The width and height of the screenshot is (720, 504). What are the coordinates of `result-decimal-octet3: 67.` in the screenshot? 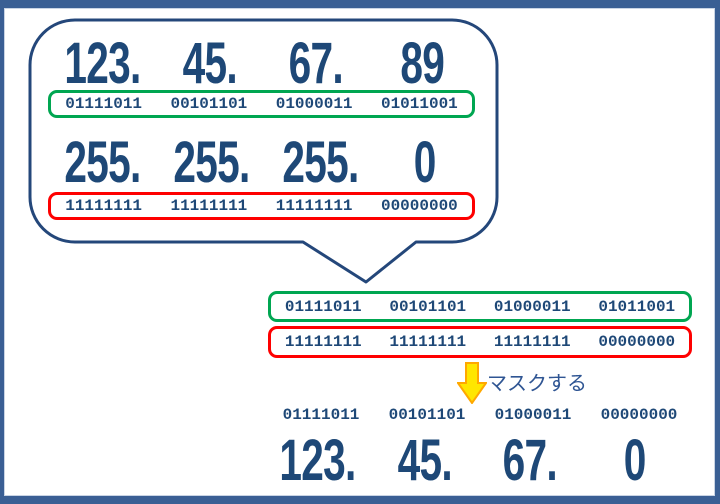 It's located at (529, 460).